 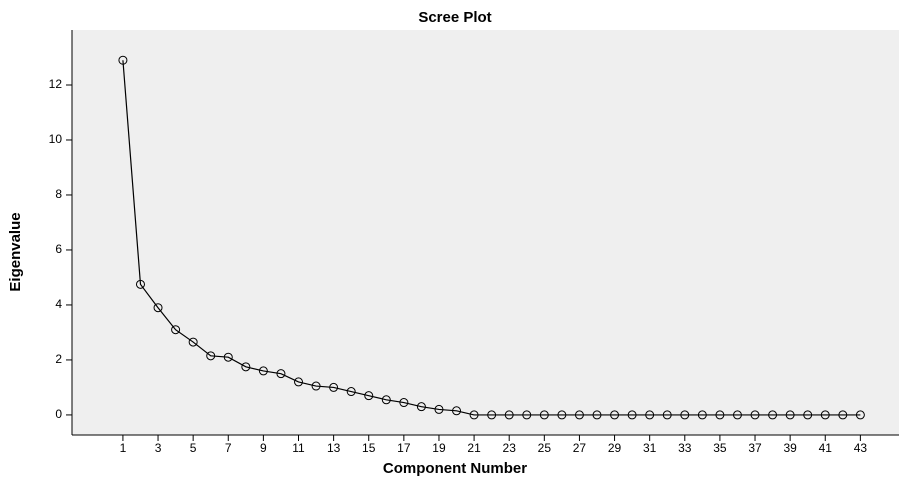 I want to click on y-tick-label: 6, so click(x=58, y=249).